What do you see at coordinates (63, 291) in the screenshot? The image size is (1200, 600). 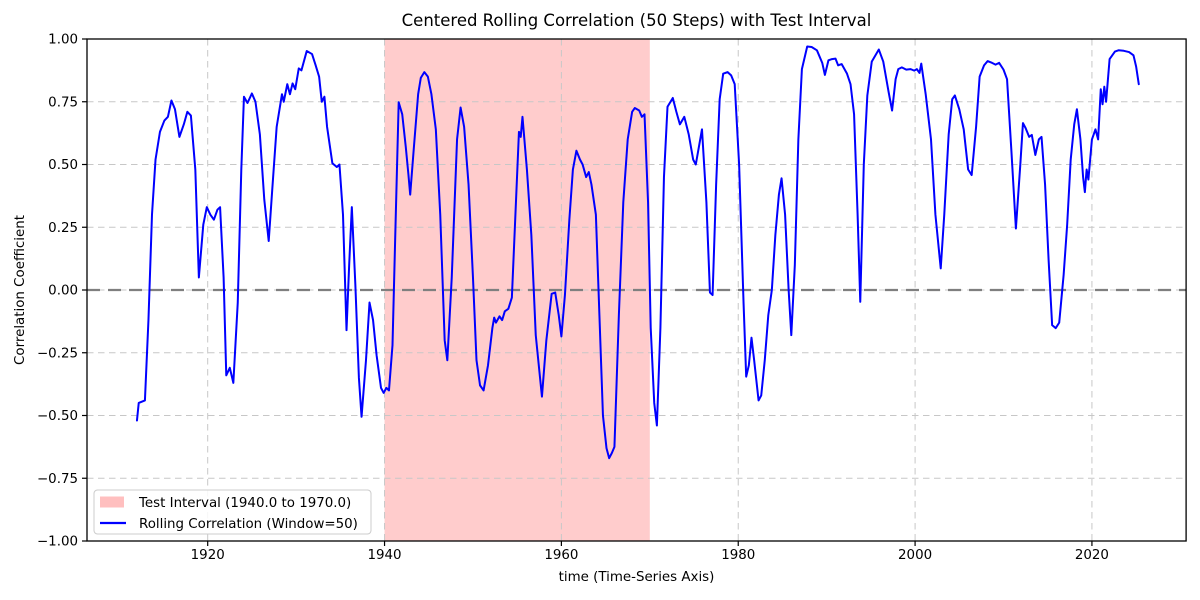 I see `y-tick-label-0.00: 0.00` at bounding box center [63, 291].